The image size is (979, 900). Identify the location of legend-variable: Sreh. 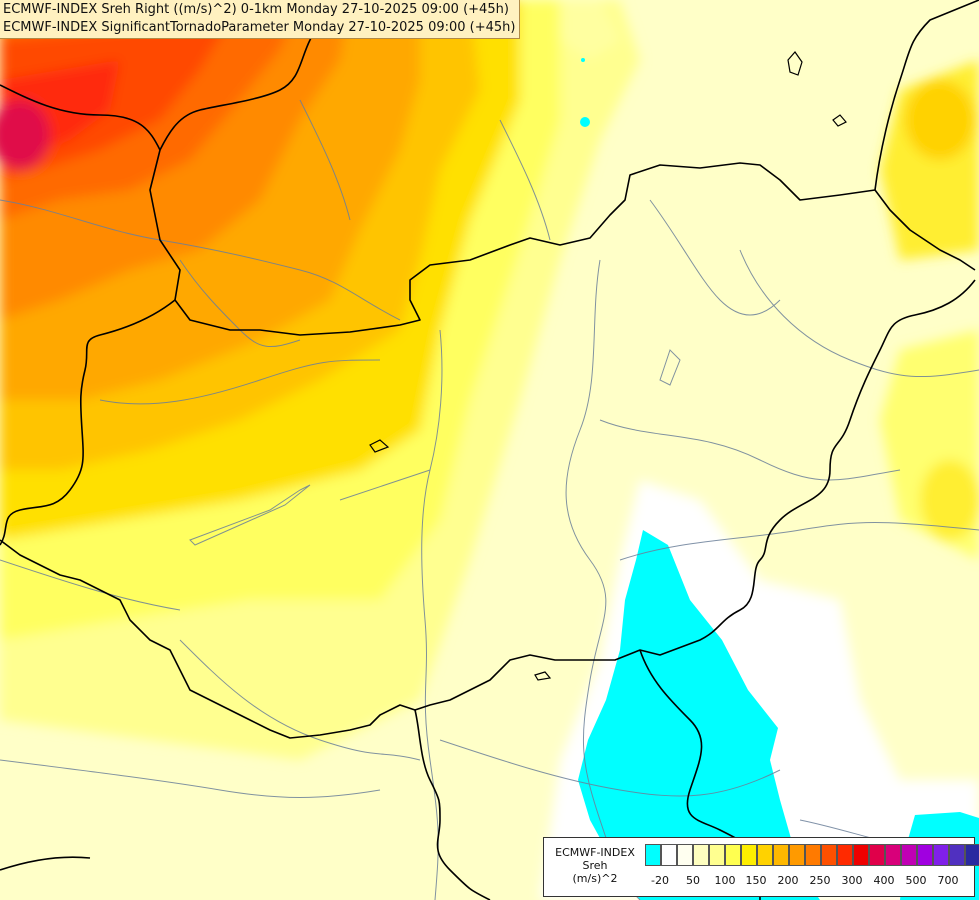
(595, 865).